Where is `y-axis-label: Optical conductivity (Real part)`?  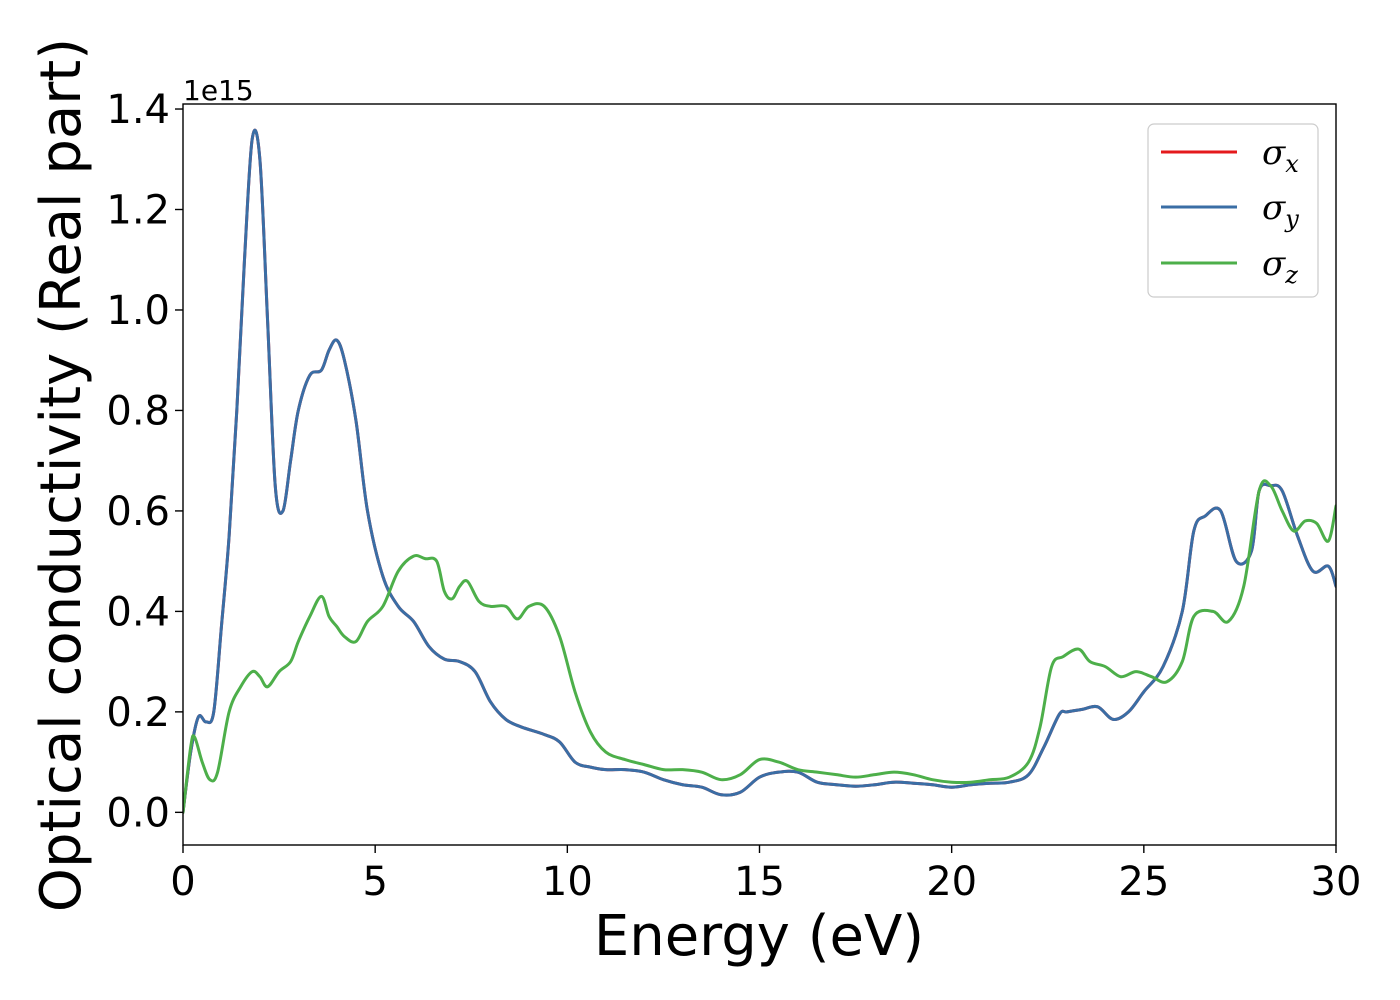
y-axis-label: Optical conductivity (Real part) is located at coordinates (61, 475).